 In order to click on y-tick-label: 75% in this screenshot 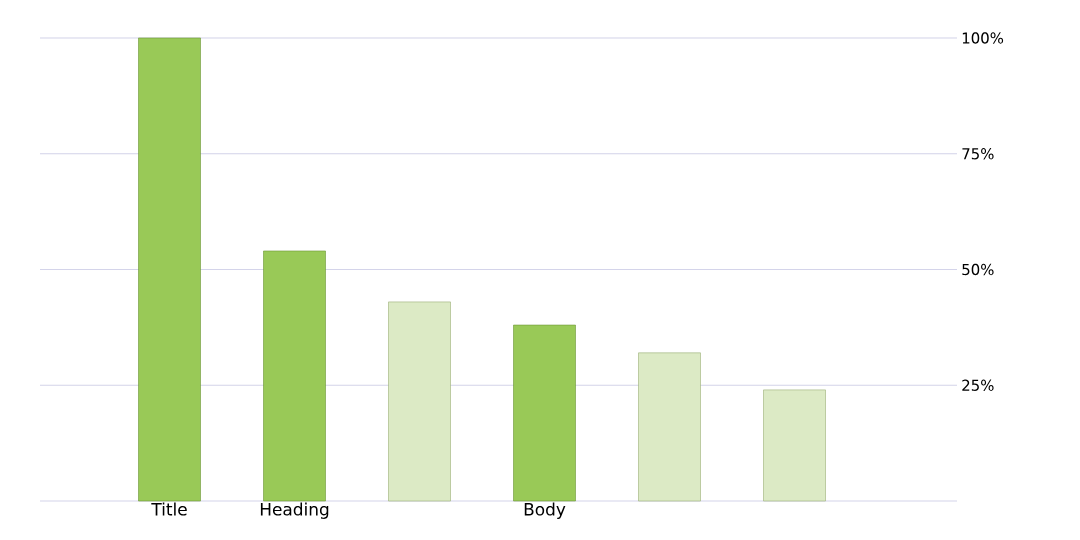, I will do `click(978, 154)`.